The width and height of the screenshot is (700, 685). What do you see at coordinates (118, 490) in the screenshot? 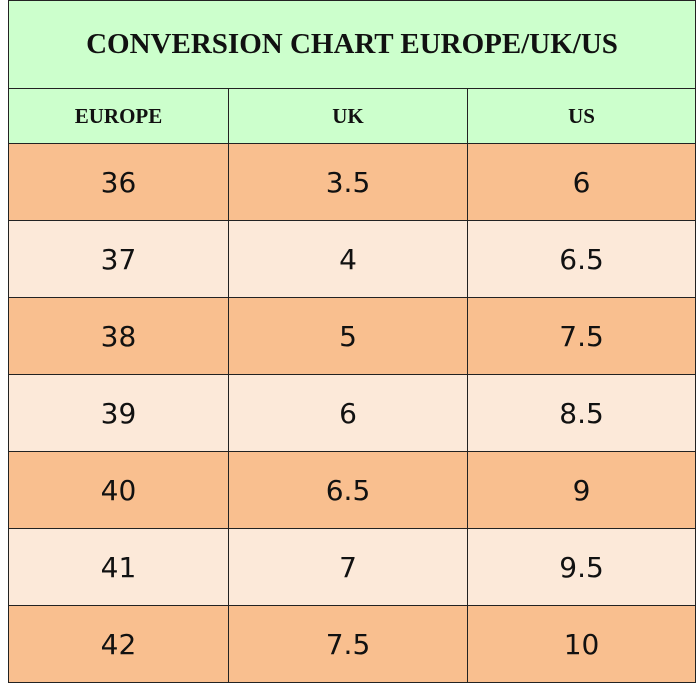
I see `size-cell: 40` at bounding box center [118, 490].